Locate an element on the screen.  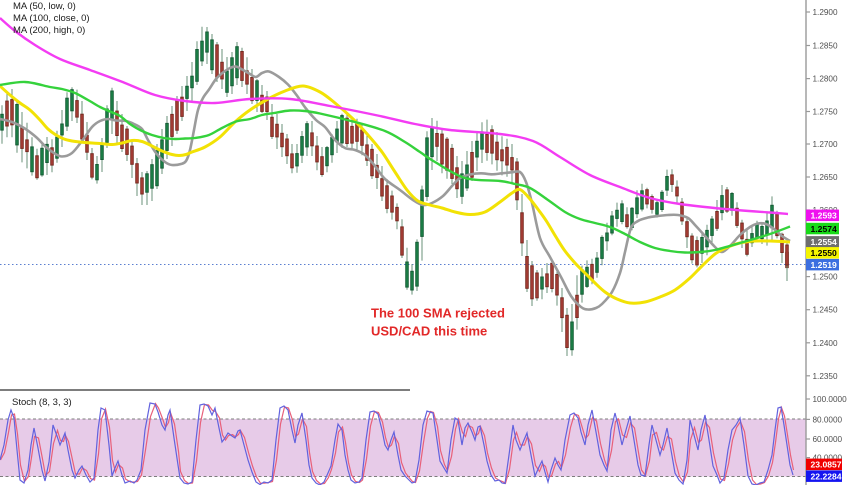
svg-text: The 100 SMA rejected is located at coordinates (438, 313).